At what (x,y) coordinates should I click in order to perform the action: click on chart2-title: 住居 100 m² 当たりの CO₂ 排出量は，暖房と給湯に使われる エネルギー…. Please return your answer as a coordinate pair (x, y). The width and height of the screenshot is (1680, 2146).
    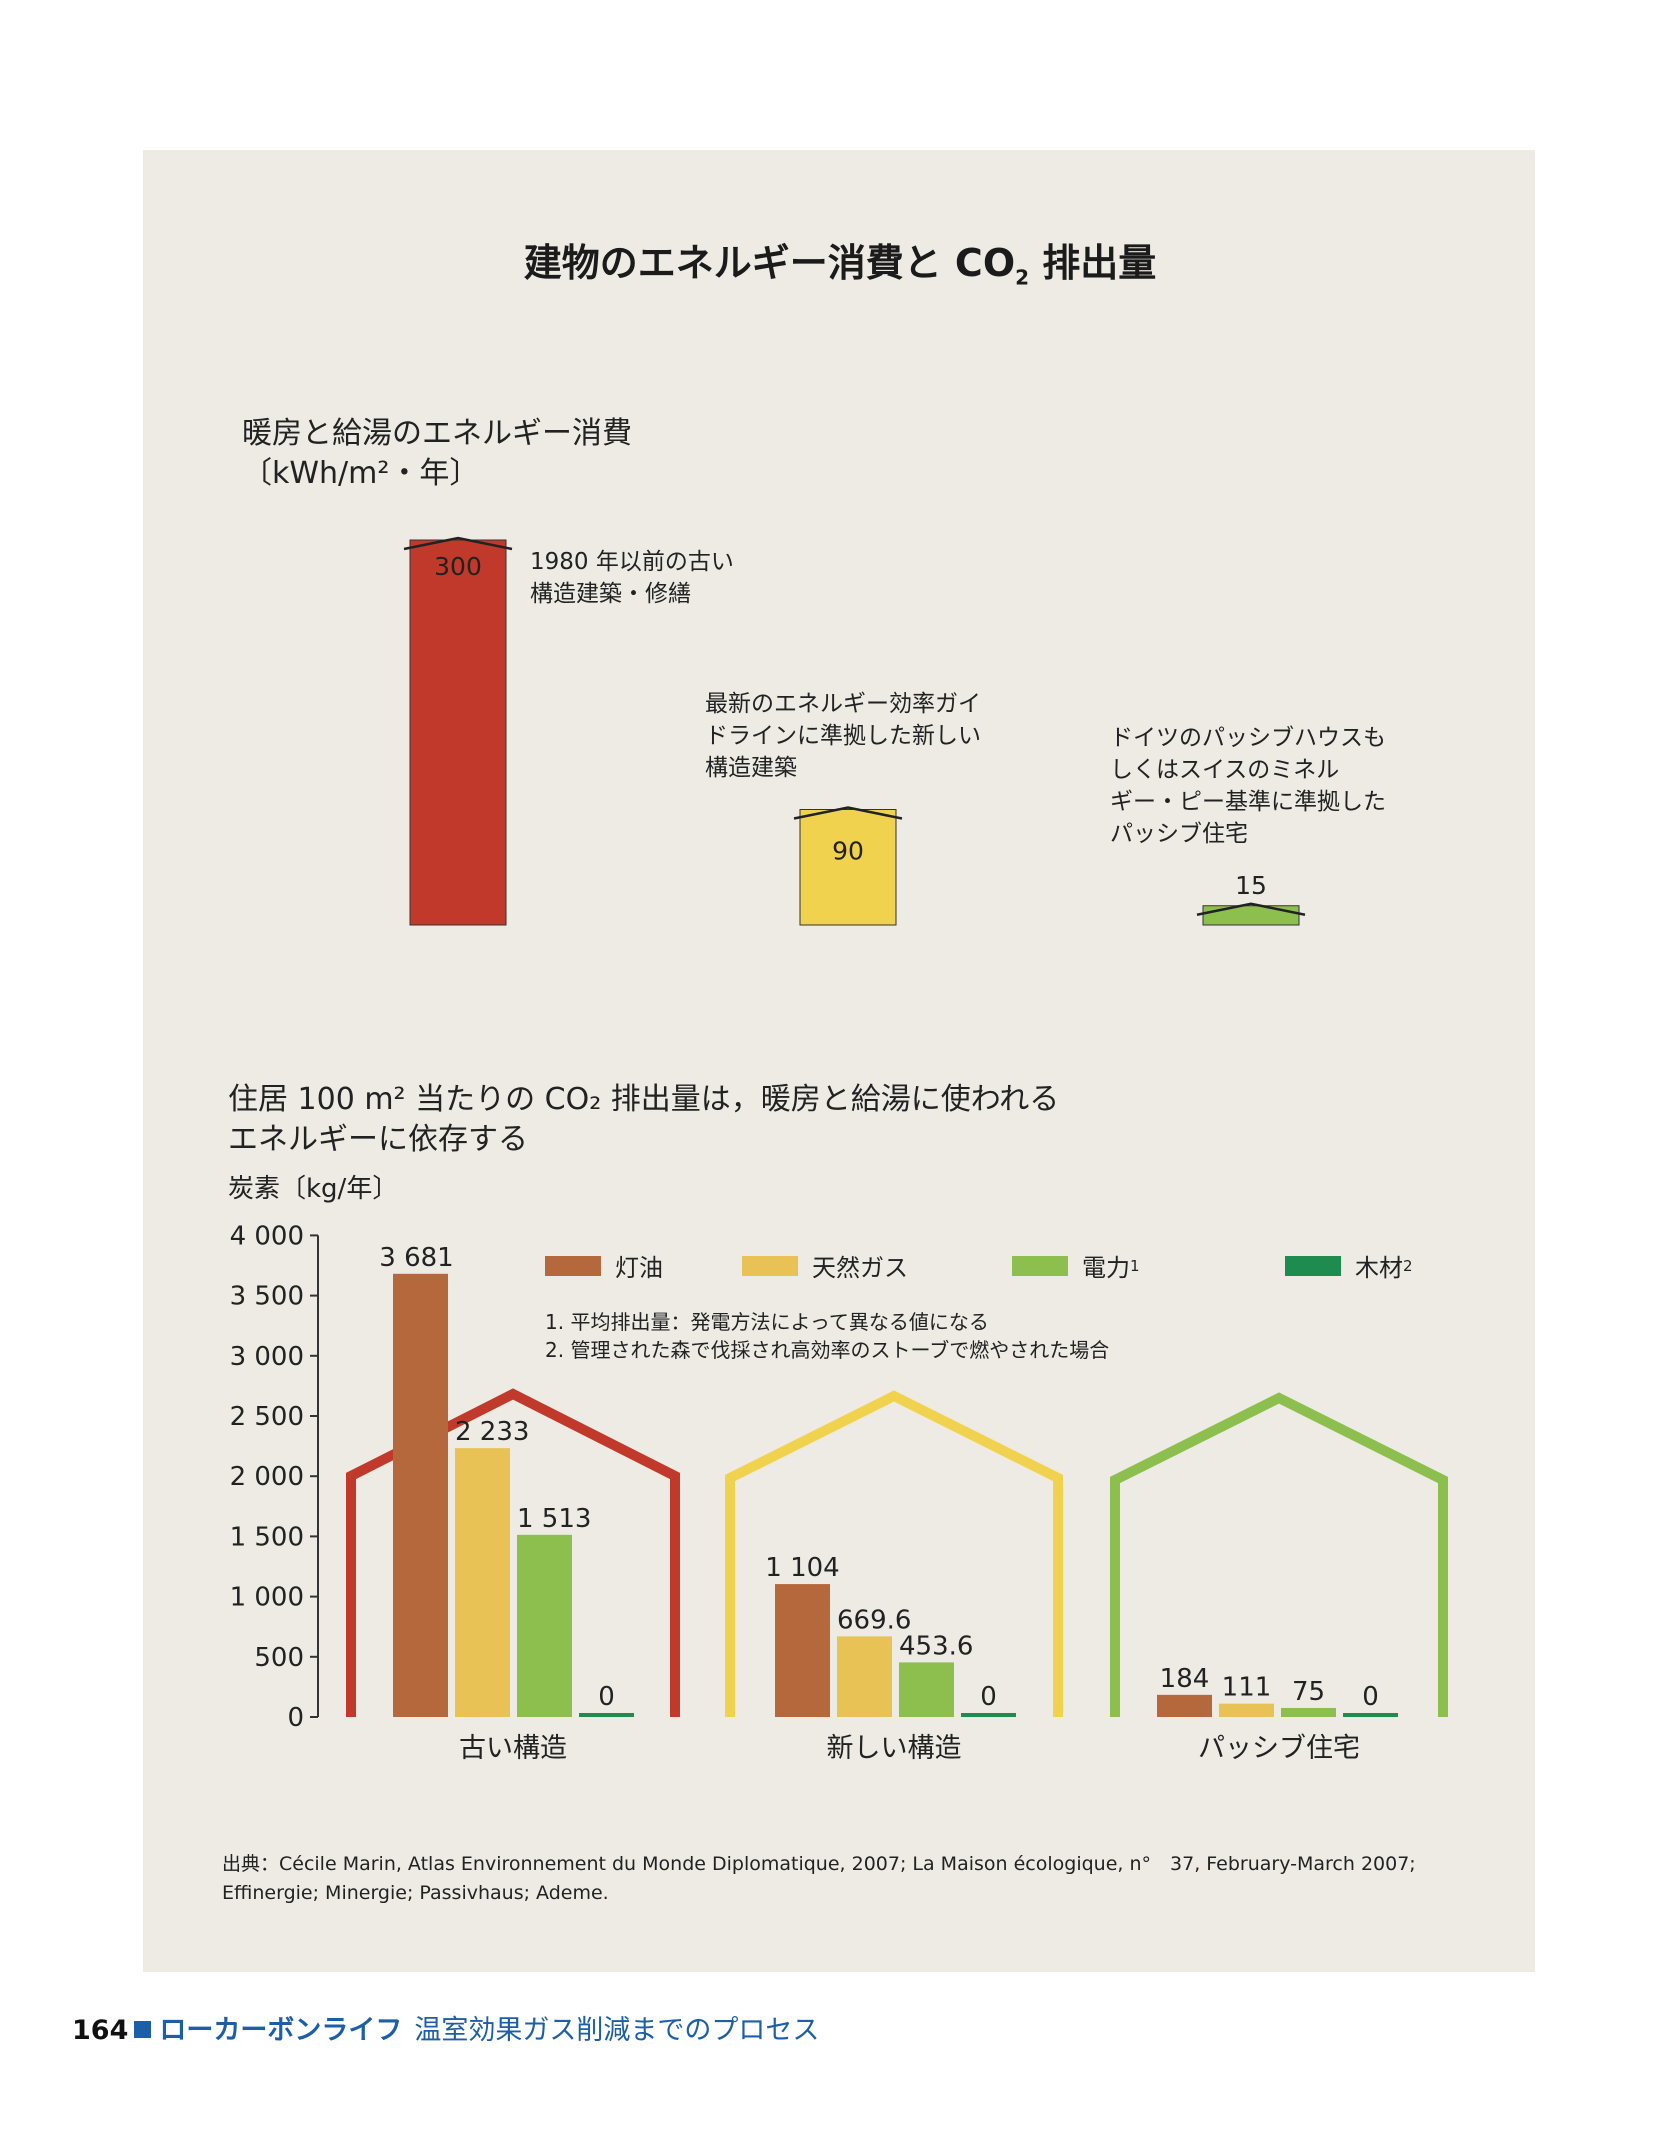
    Looking at the image, I should click on (644, 1119).